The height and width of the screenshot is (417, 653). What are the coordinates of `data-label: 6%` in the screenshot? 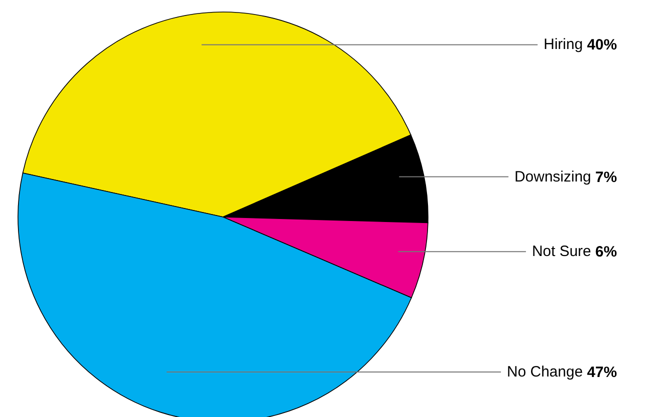 It's located at (604, 251).